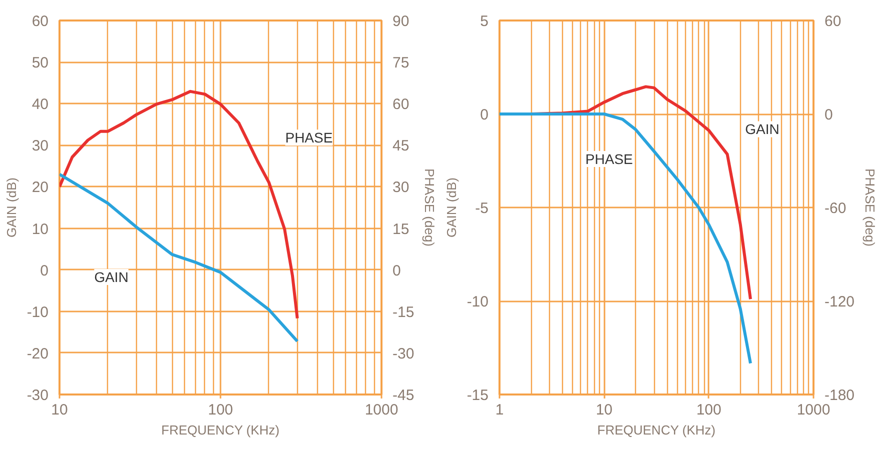 The image size is (895, 462). What do you see at coordinates (477, 395) in the screenshot?
I see `y-tick-label: -15` at bounding box center [477, 395].